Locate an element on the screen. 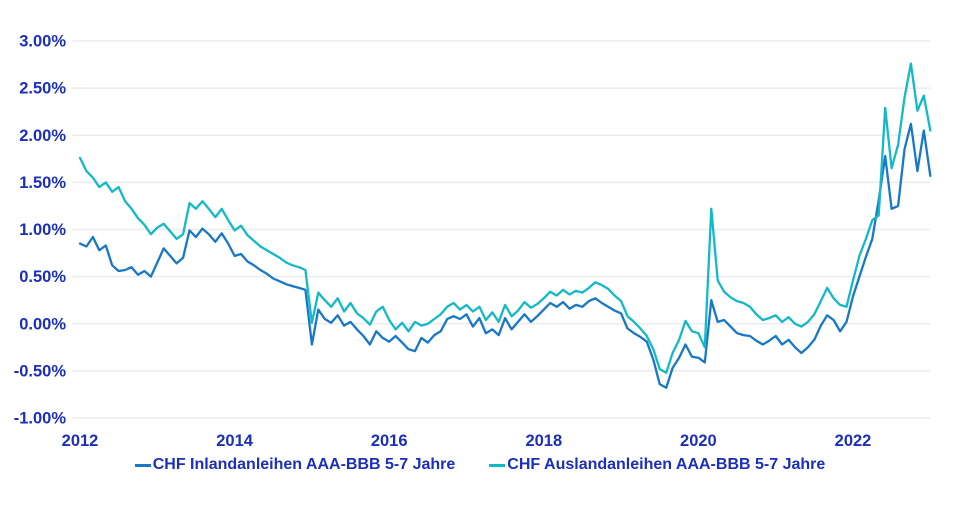  x-axis-label-2022: 2022 is located at coordinates (853, 441).